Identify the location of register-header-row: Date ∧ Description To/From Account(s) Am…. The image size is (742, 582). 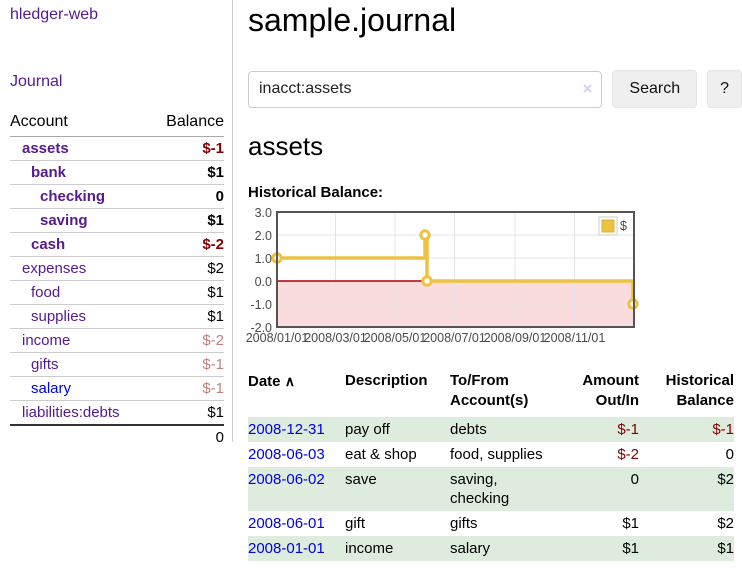
(491, 393).